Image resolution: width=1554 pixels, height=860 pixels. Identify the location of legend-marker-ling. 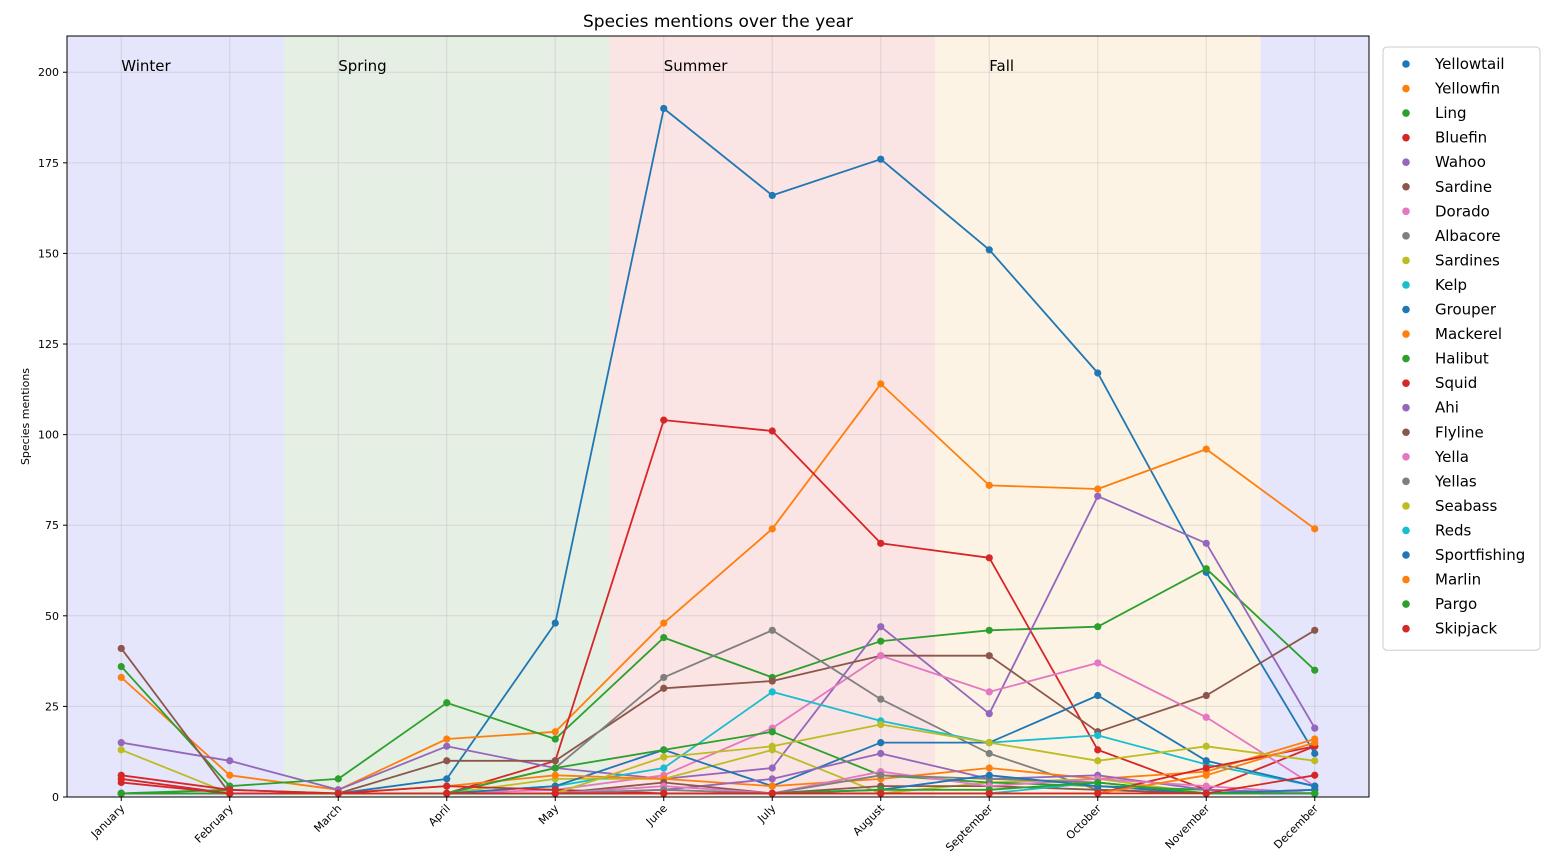
(1406, 113).